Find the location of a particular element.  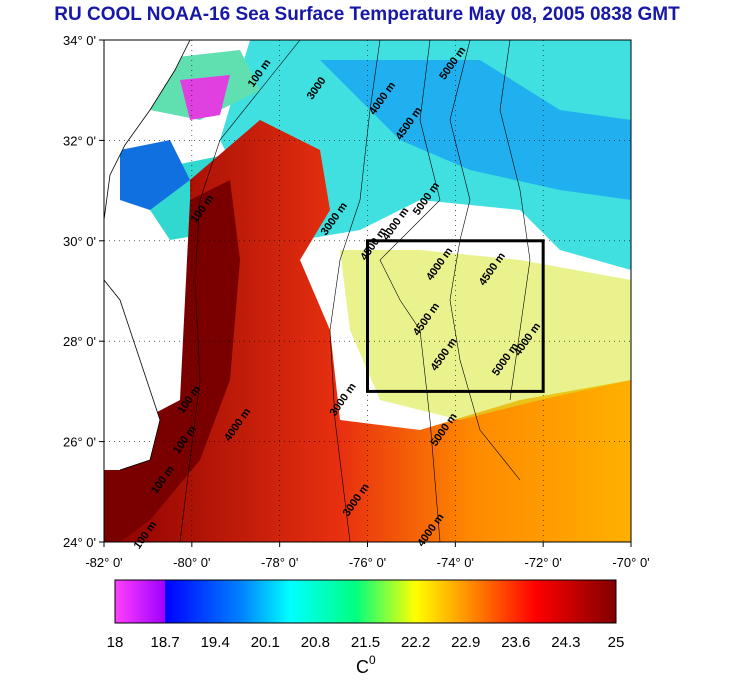

colorbar-tick-label: 21.5 is located at coordinates (365, 642).